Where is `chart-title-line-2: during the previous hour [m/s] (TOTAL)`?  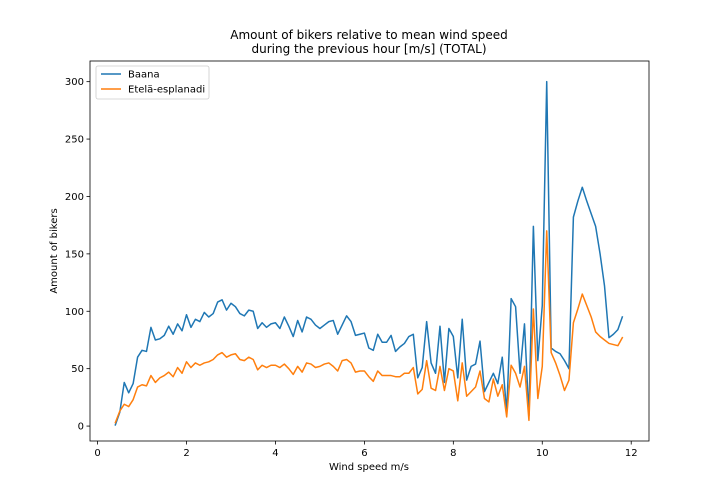
chart-title-line-2: during the previous hour [m/s] (TOTAL) is located at coordinates (368, 49).